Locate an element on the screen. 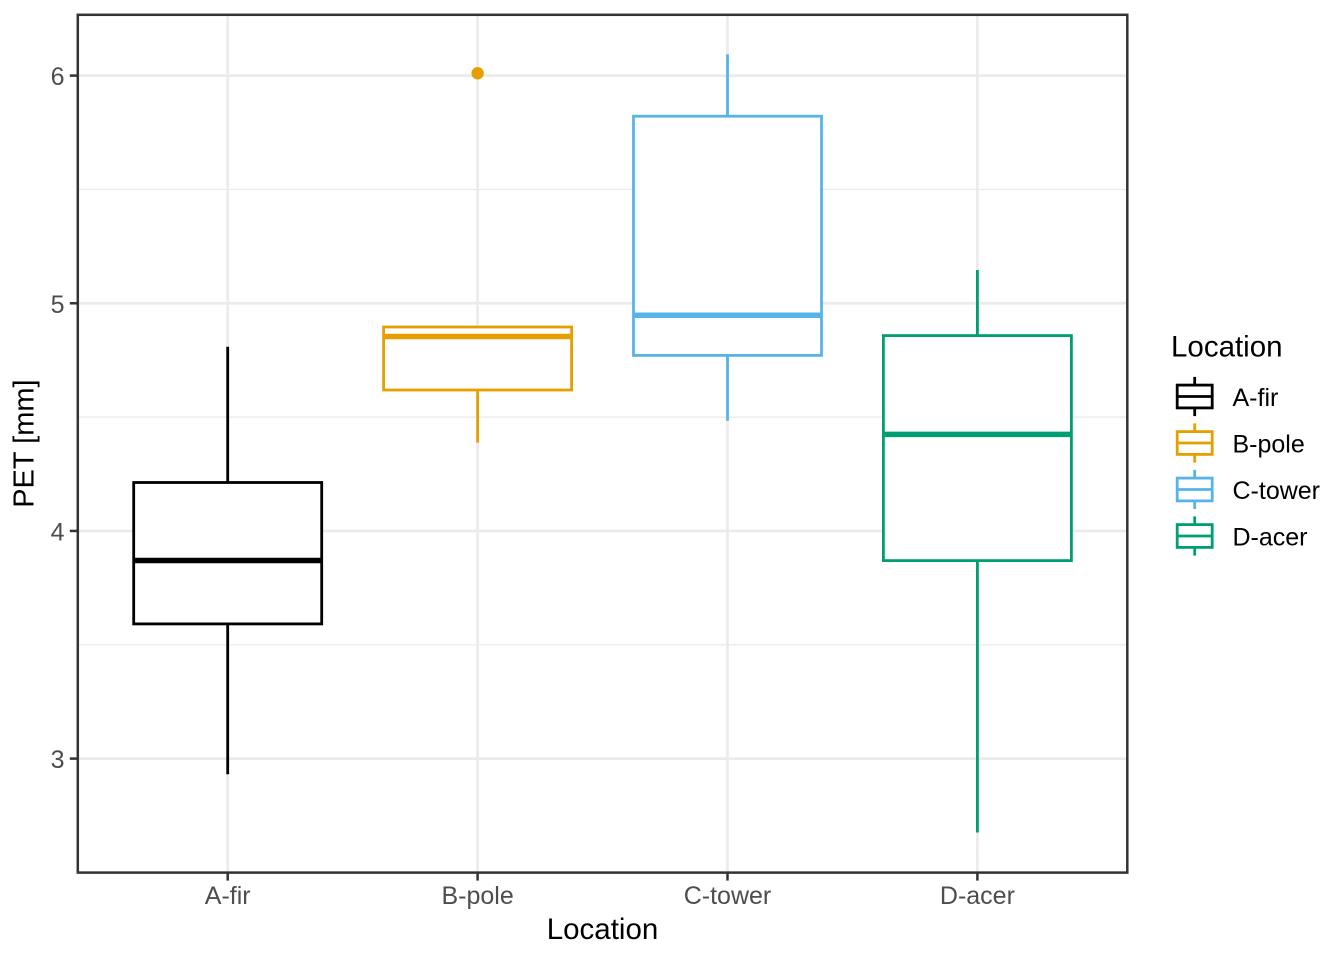 Image resolution: width=1344 pixels, height=960 pixels. svg-text: 6 is located at coordinates (58, 77).